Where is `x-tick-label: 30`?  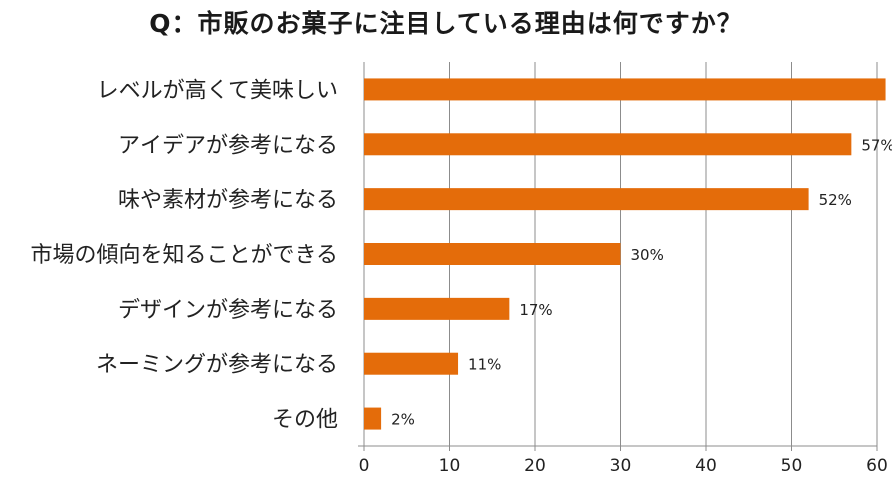
x-tick-label: 30 is located at coordinates (621, 466).